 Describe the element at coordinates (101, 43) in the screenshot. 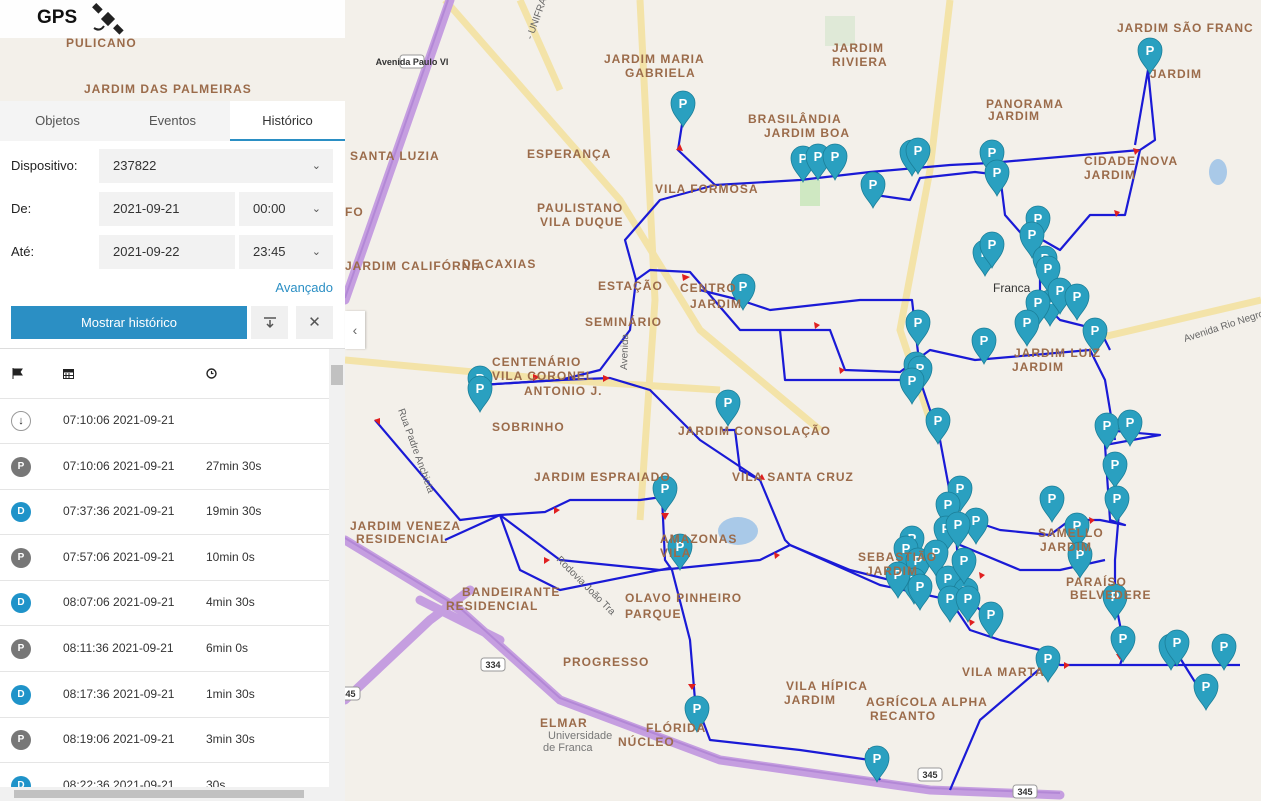

I see `map-label: PULICANO` at that location.